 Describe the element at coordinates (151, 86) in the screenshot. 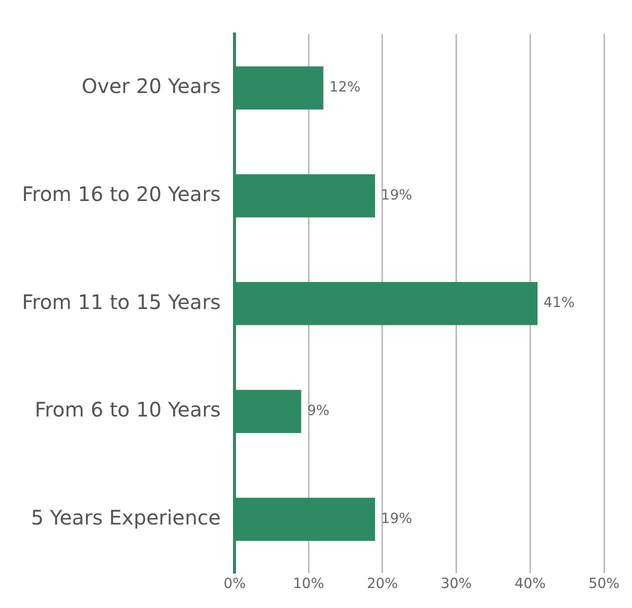

I see `y-tick-label: Over 20 Years` at that location.